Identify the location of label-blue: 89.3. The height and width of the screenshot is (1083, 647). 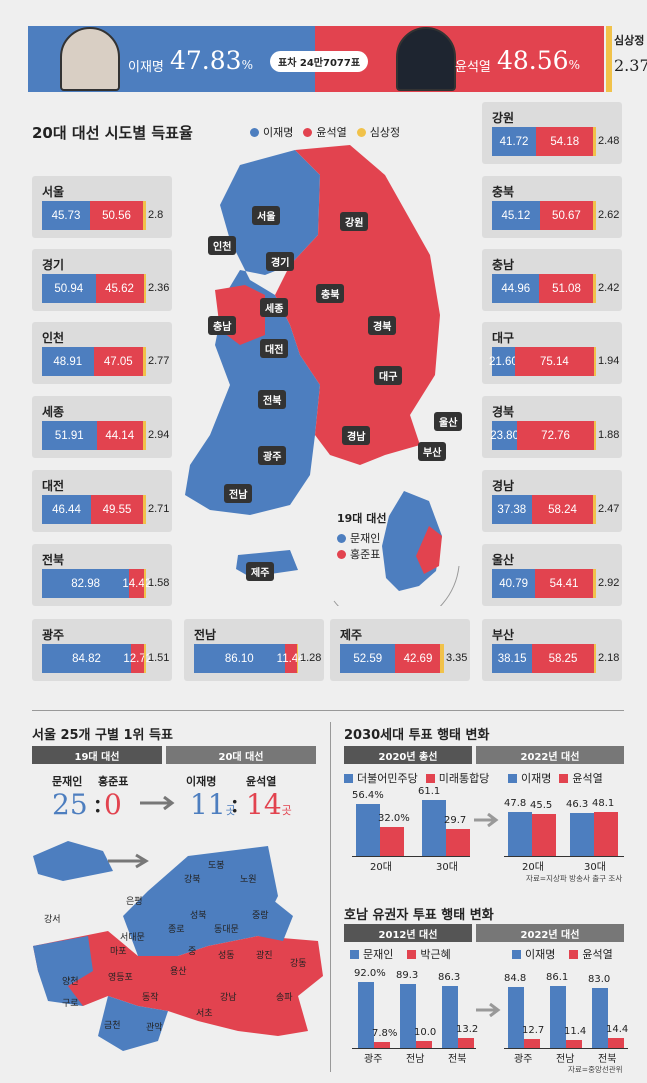
(407, 975).